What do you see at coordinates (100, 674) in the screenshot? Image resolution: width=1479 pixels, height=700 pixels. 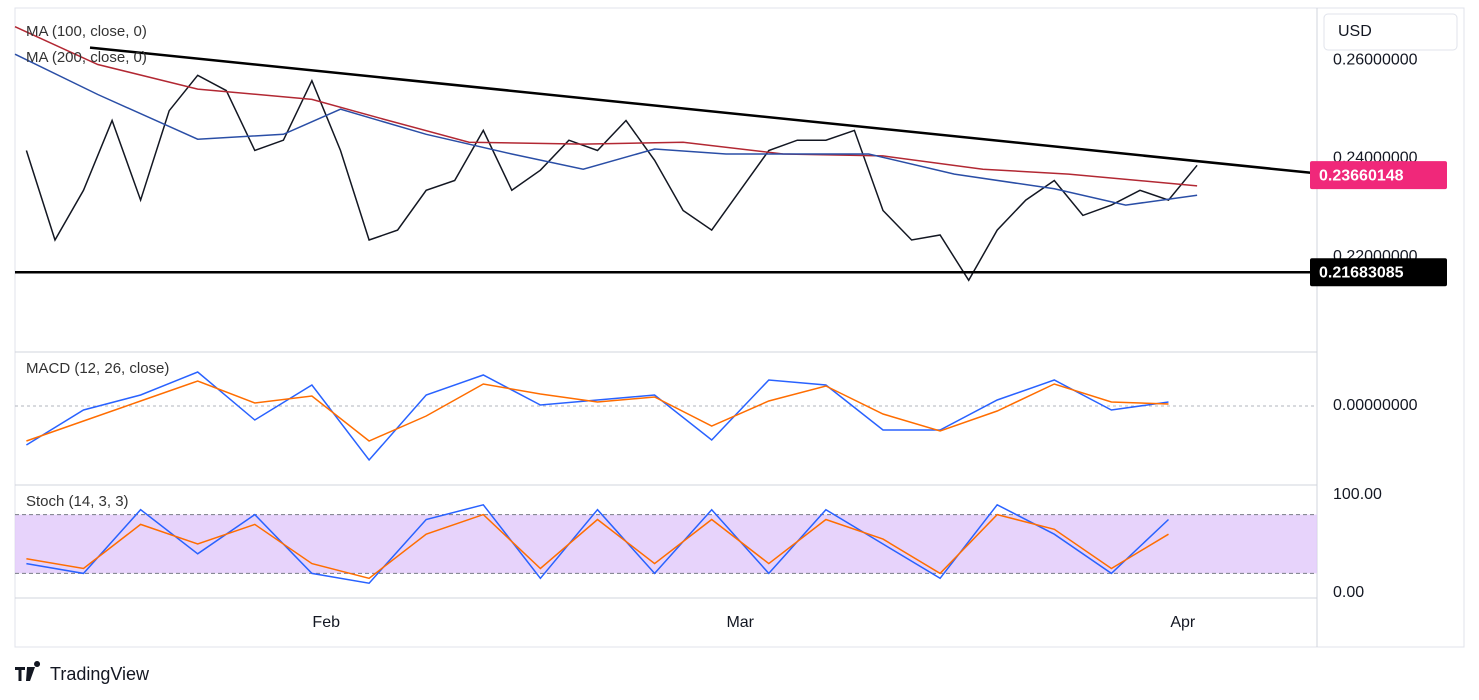 I see `brand: TradingView` at bounding box center [100, 674].